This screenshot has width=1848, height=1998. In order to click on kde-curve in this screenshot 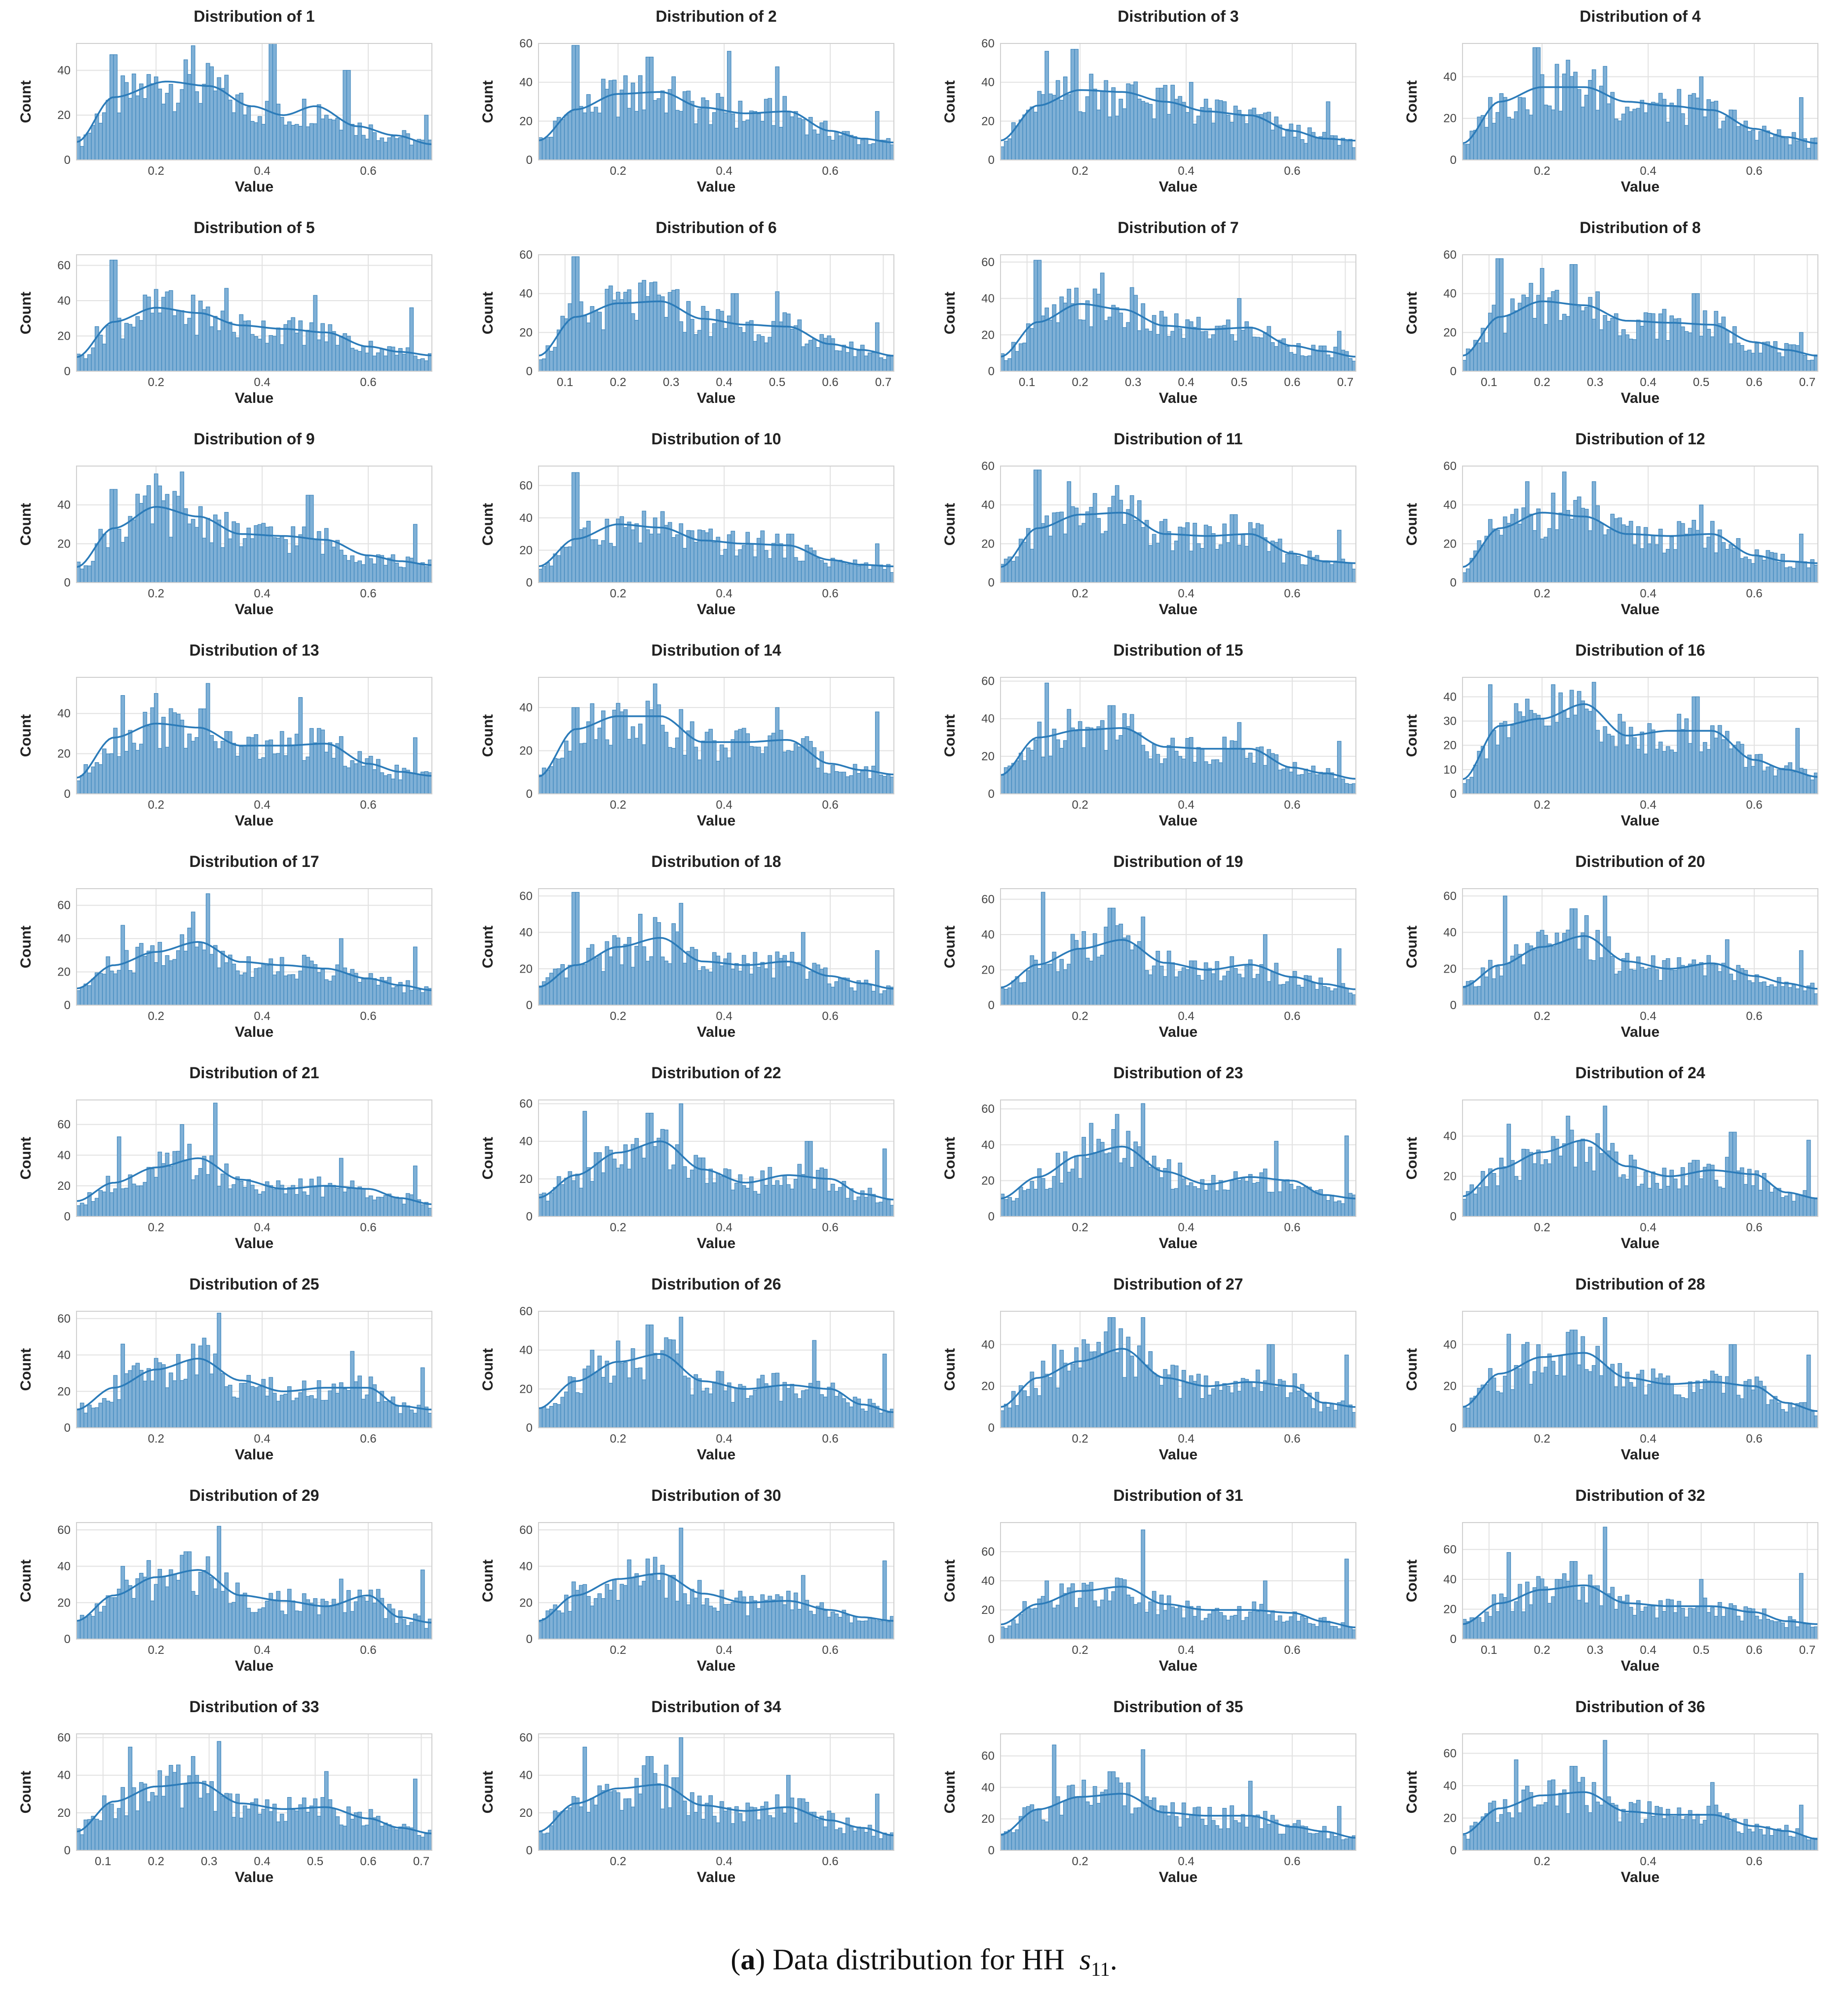, I will do `click(1640, 742)`.